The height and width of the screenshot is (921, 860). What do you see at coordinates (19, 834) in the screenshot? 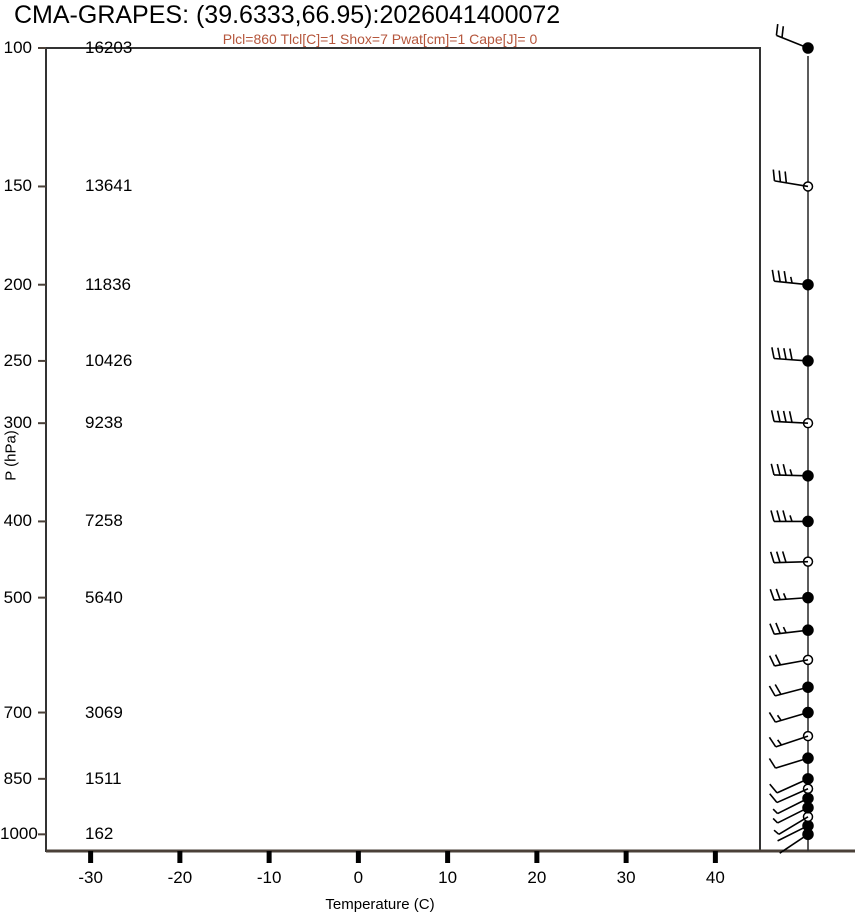
I see `pressure-tick-label: 1000` at bounding box center [19, 834].